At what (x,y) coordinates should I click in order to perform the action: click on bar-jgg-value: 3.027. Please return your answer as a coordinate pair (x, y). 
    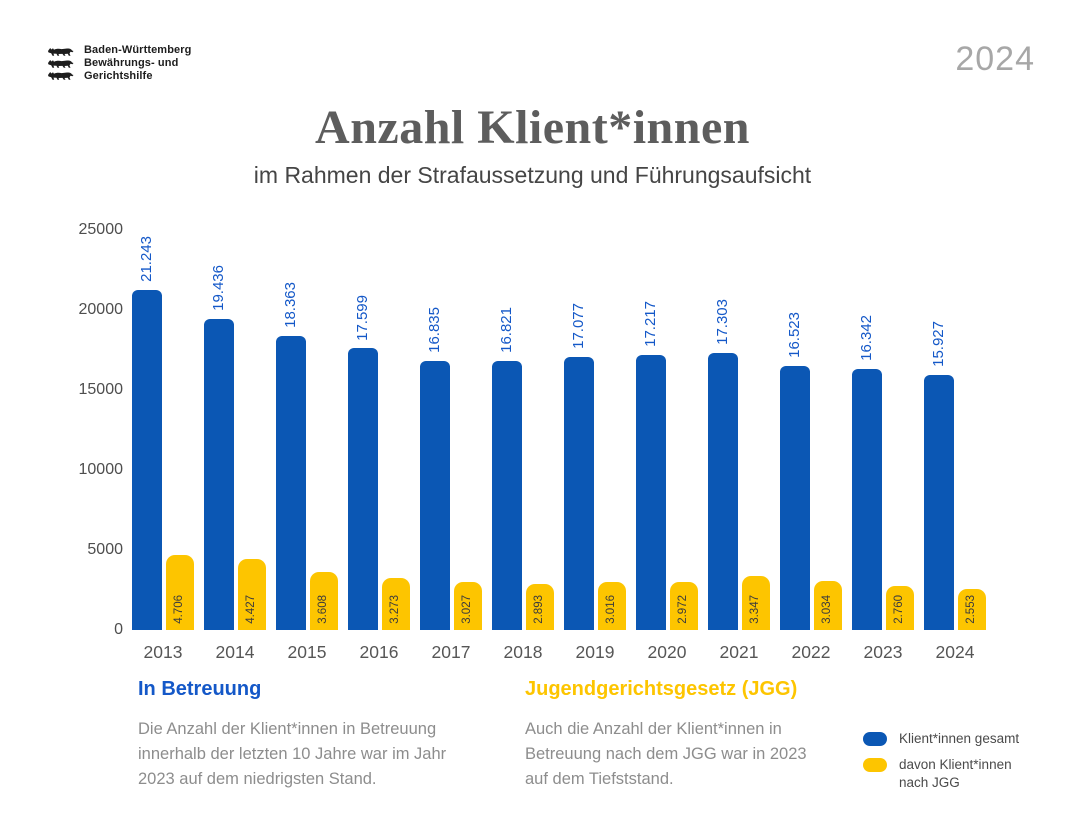
    Looking at the image, I should click on (467, 609).